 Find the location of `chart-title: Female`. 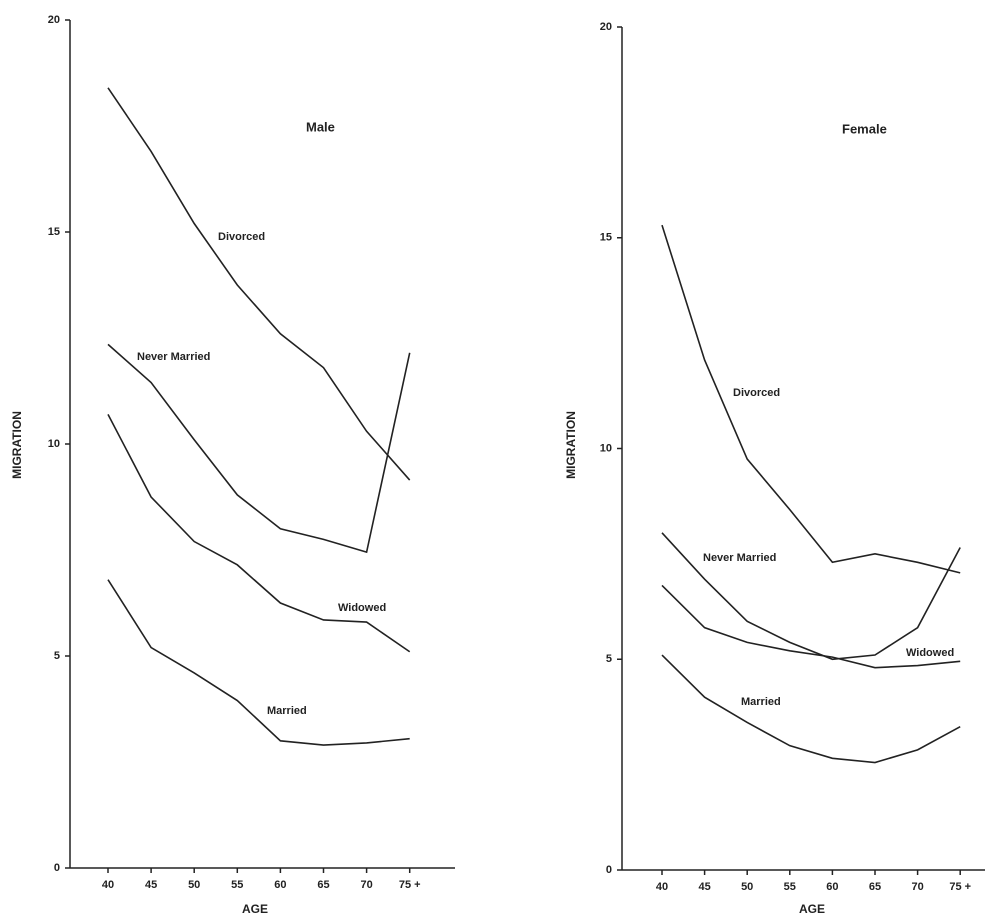

chart-title: Female is located at coordinates (864, 128).